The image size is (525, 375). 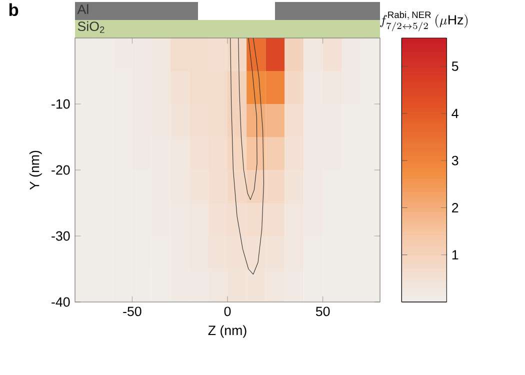 I want to click on x-tick-label: 0, so click(x=227, y=311).